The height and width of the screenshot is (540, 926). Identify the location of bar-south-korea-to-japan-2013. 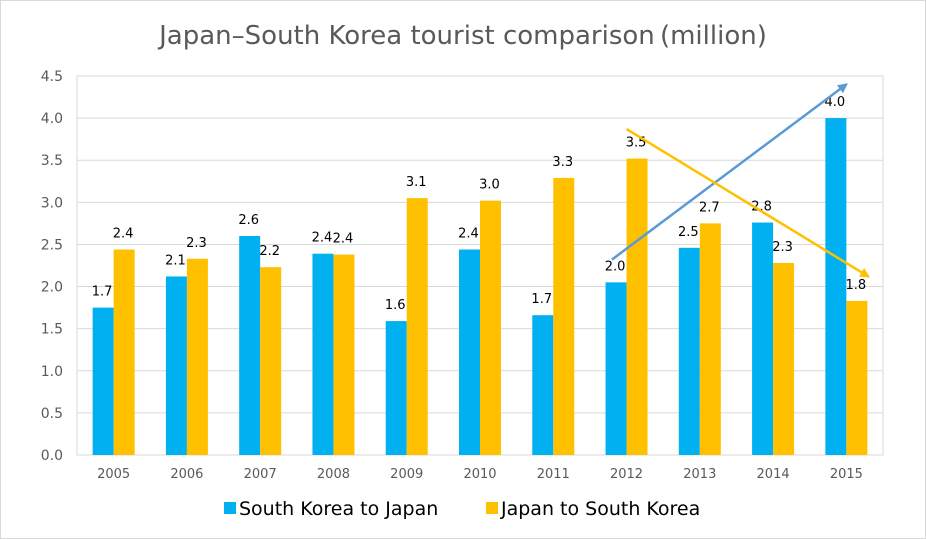
(689, 351).